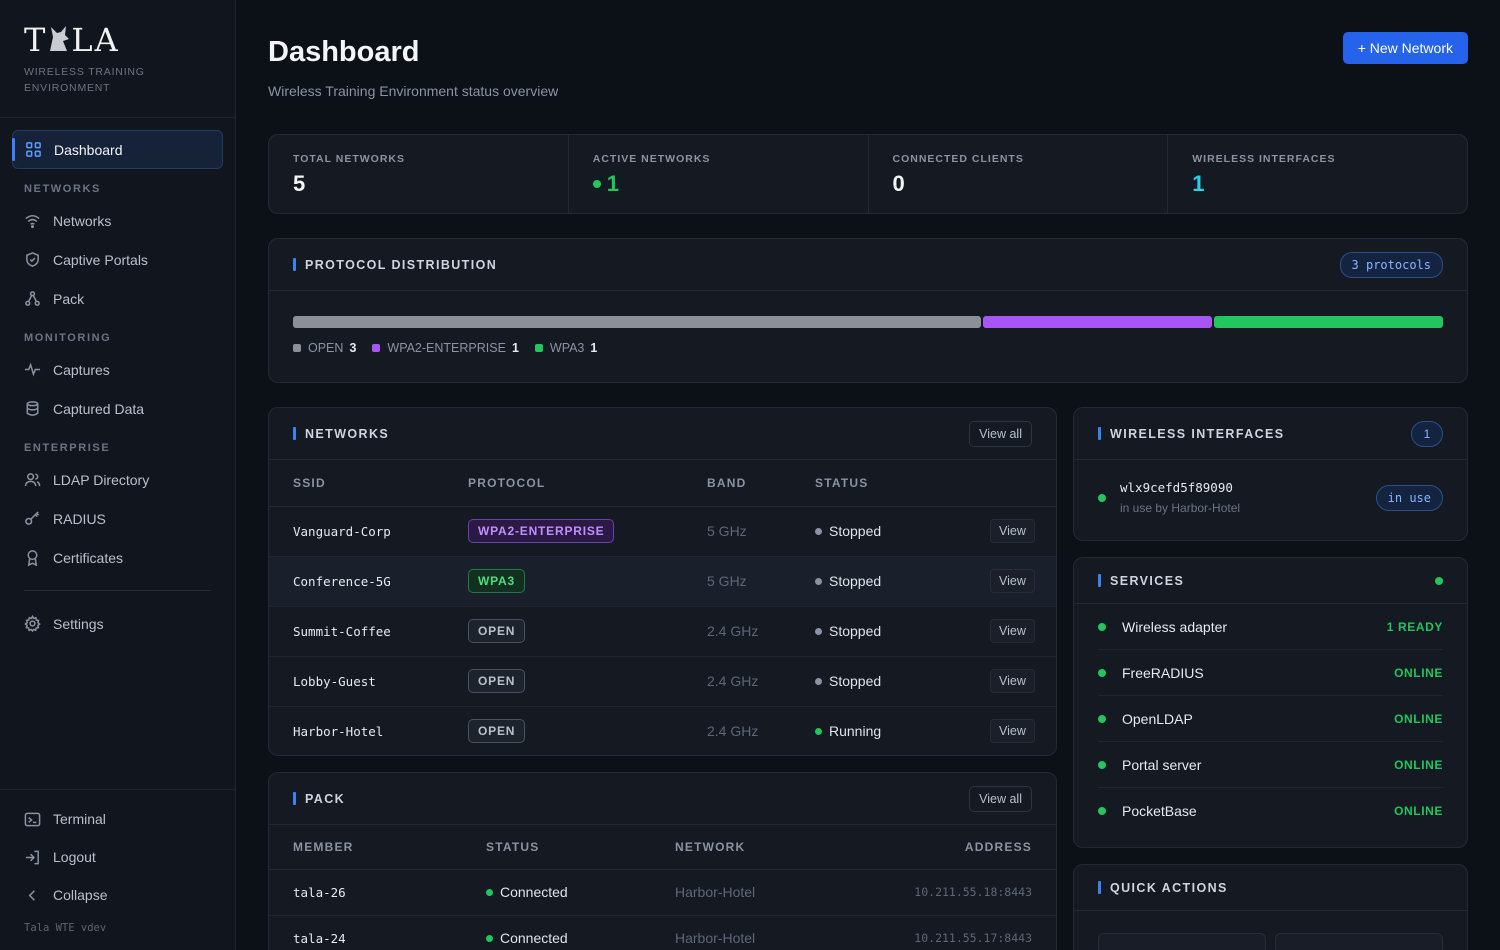 This screenshot has height=950, width=1500. I want to click on brand-logo-text-start: T, so click(36, 40).